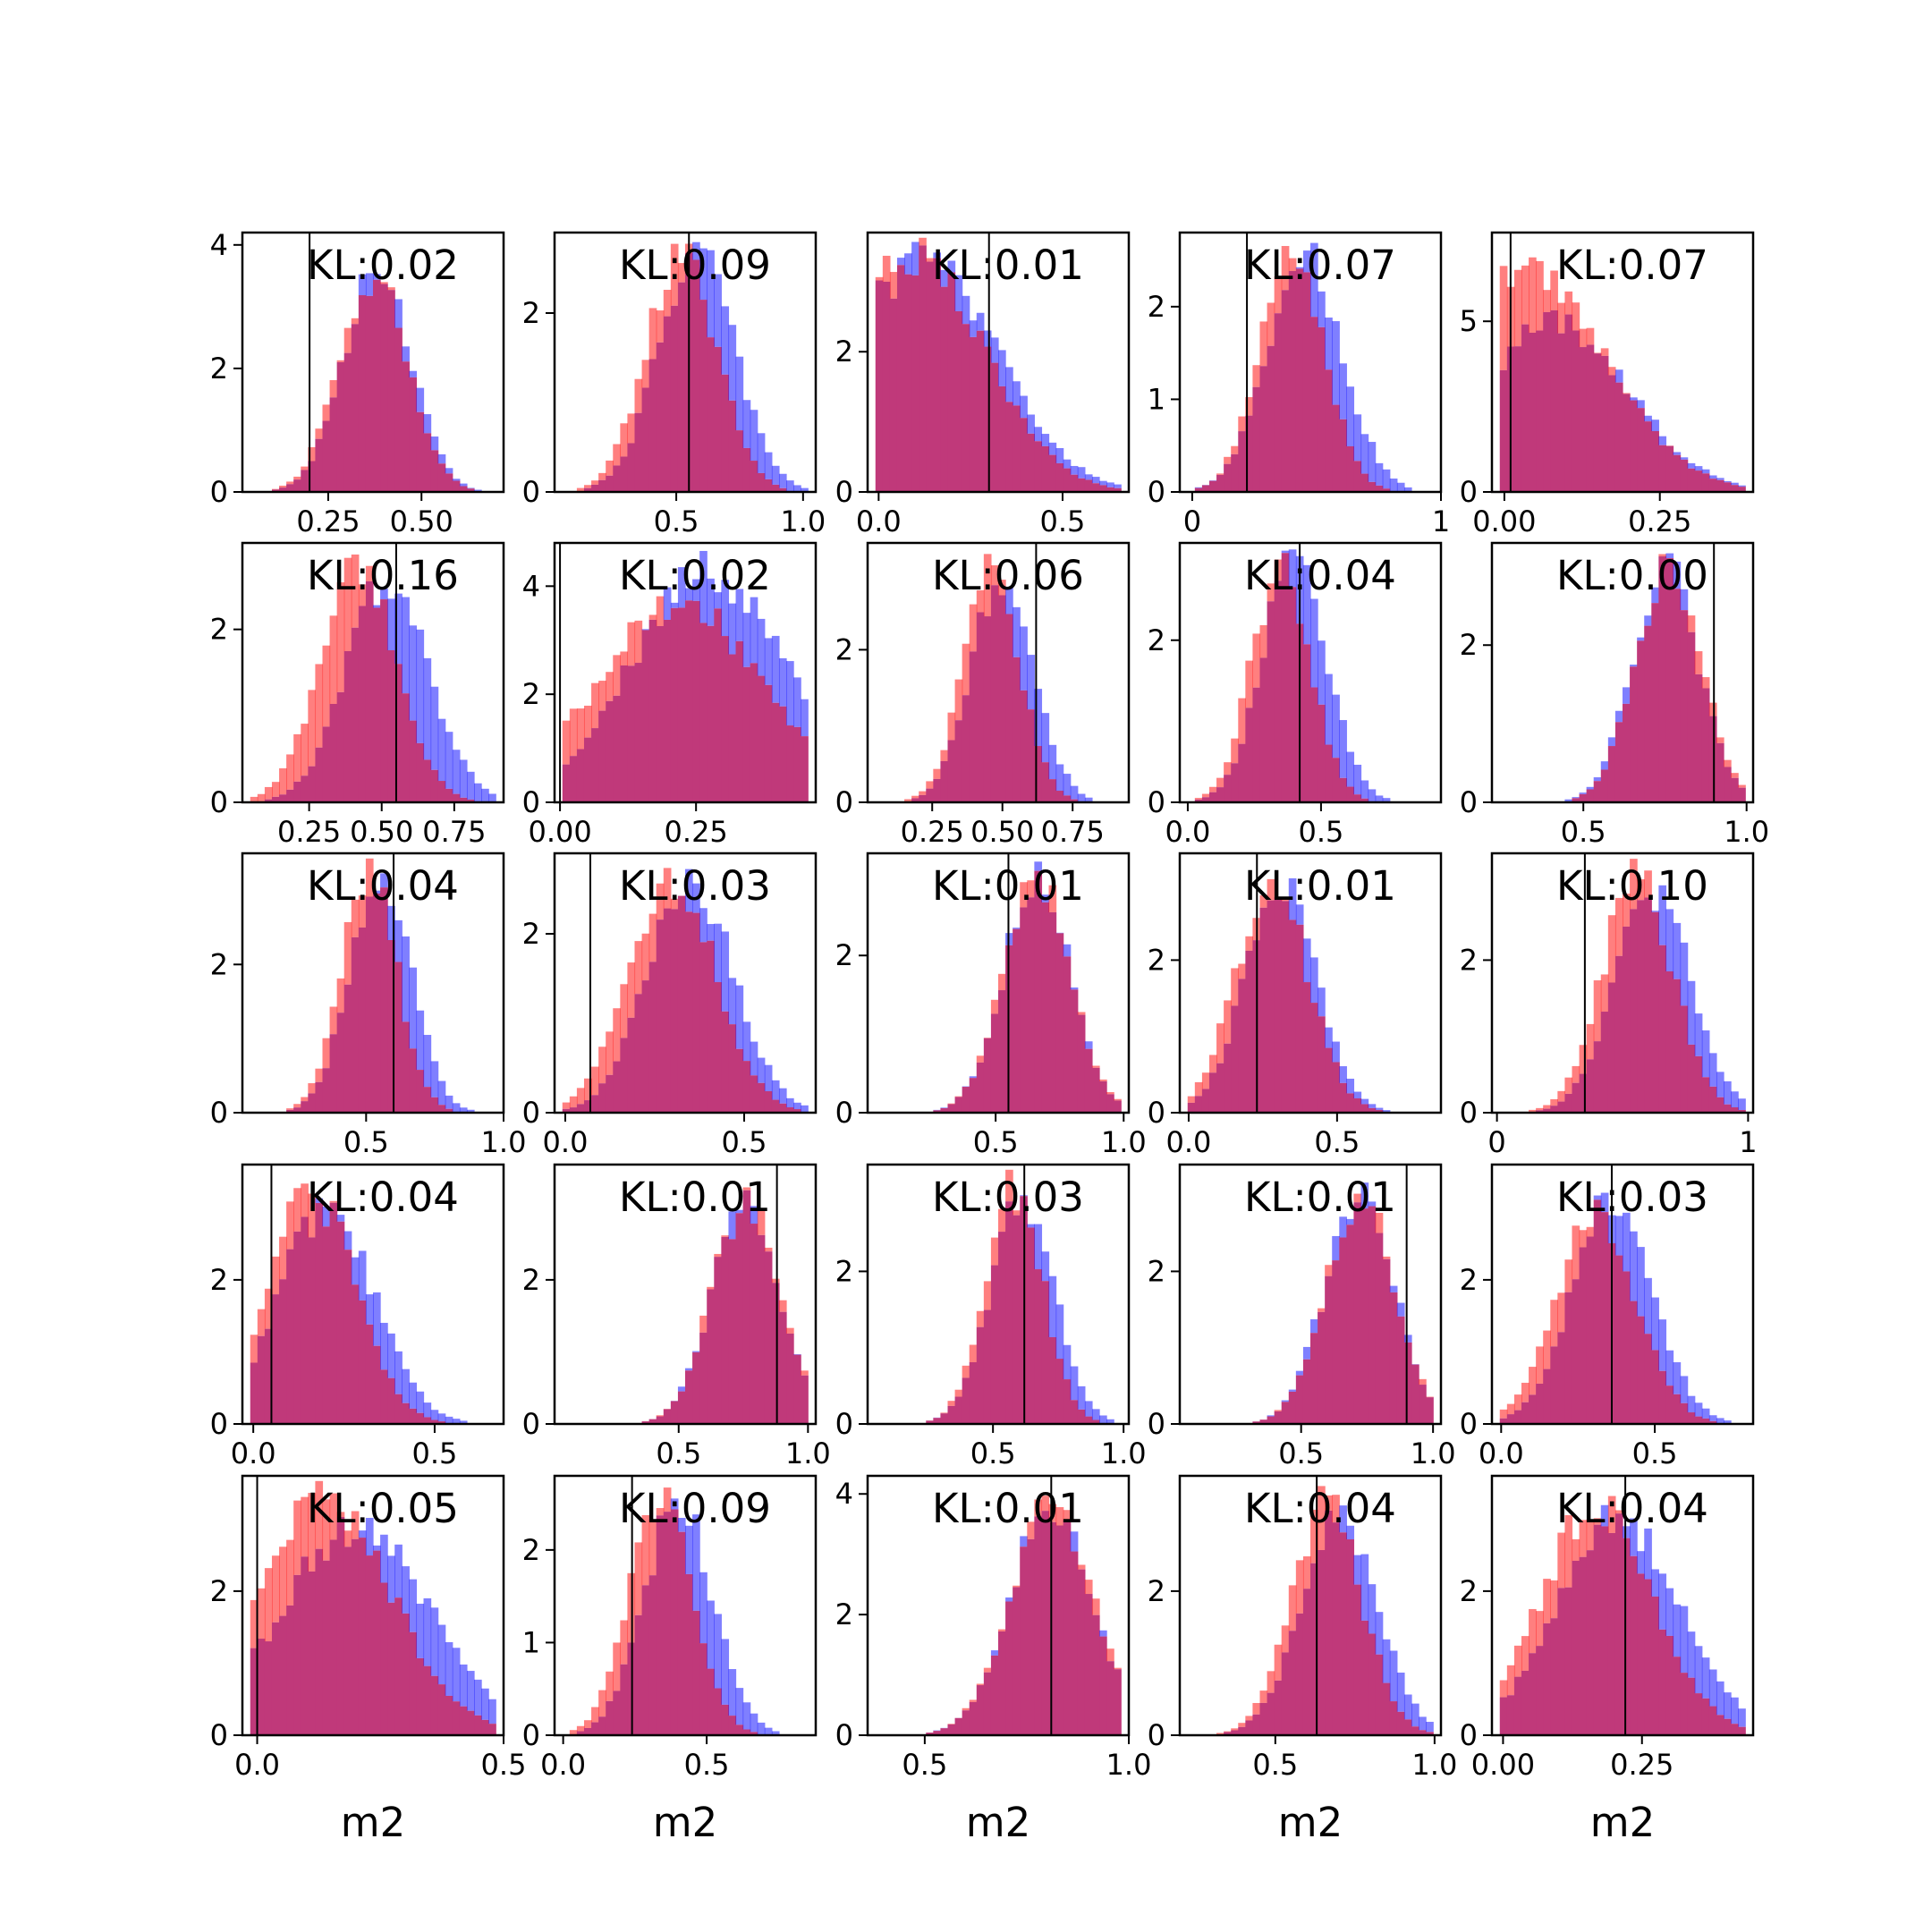  What do you see at coordinates (1632, 1197) in the screenshot?
I see `kl-annotation: KL:0.03` at bounding box center [1632, 1197].